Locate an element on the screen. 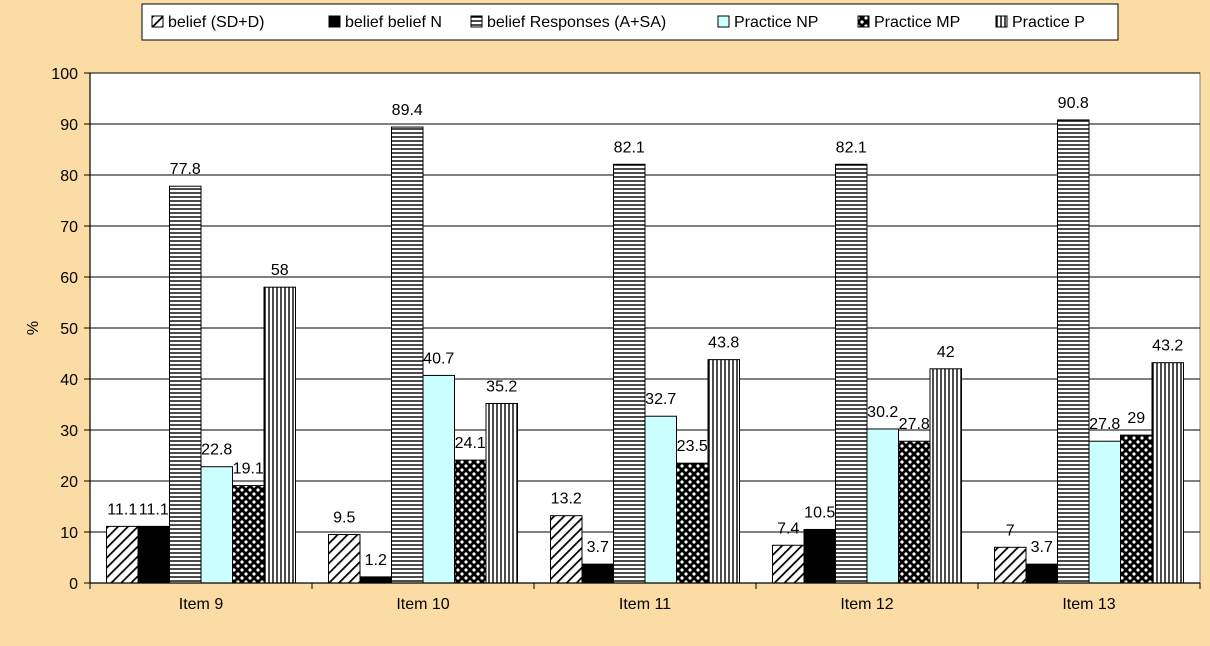 The height and width of the screenshot is (646, 1210). data-label: 10.5 is located at coordinates (819, 512).